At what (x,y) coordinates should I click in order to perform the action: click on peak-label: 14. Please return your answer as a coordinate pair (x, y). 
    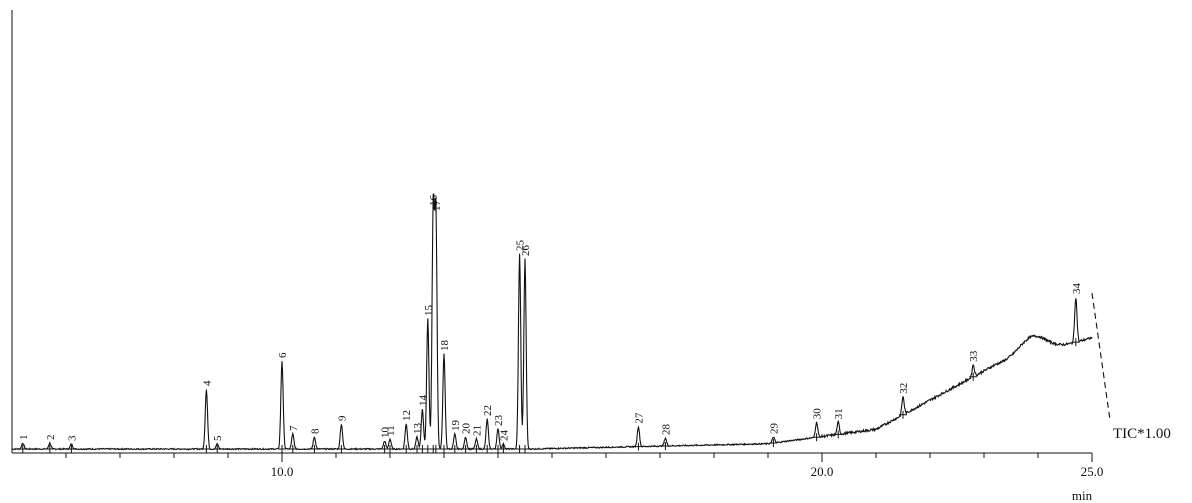
    Looking at the image, I should click on (423, 401).